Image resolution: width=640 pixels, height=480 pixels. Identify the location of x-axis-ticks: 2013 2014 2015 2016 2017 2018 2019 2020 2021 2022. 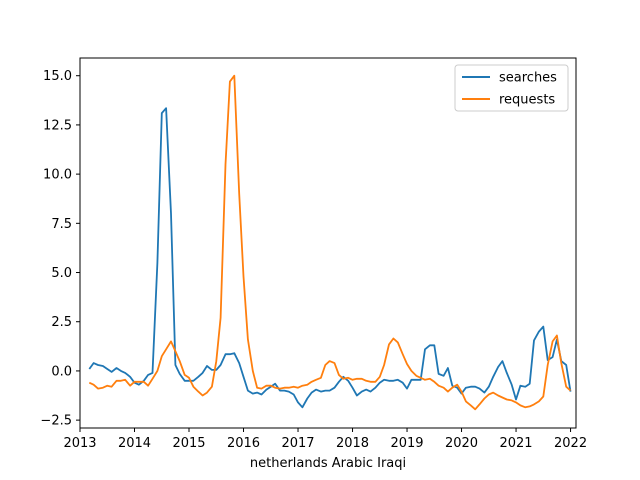
(325, 439).